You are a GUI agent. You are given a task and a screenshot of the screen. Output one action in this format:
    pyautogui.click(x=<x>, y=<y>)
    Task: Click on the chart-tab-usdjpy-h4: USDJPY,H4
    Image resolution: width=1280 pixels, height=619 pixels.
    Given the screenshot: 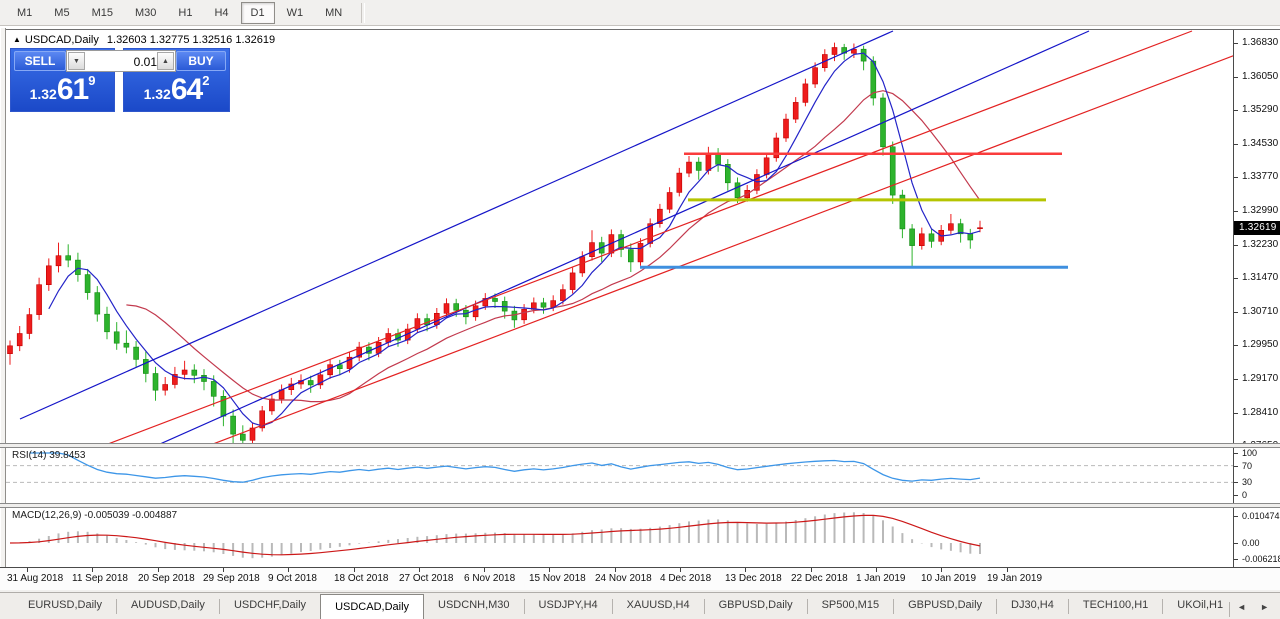 What is the action you would take?
    pyautogui.click(x=568, y=605)
    